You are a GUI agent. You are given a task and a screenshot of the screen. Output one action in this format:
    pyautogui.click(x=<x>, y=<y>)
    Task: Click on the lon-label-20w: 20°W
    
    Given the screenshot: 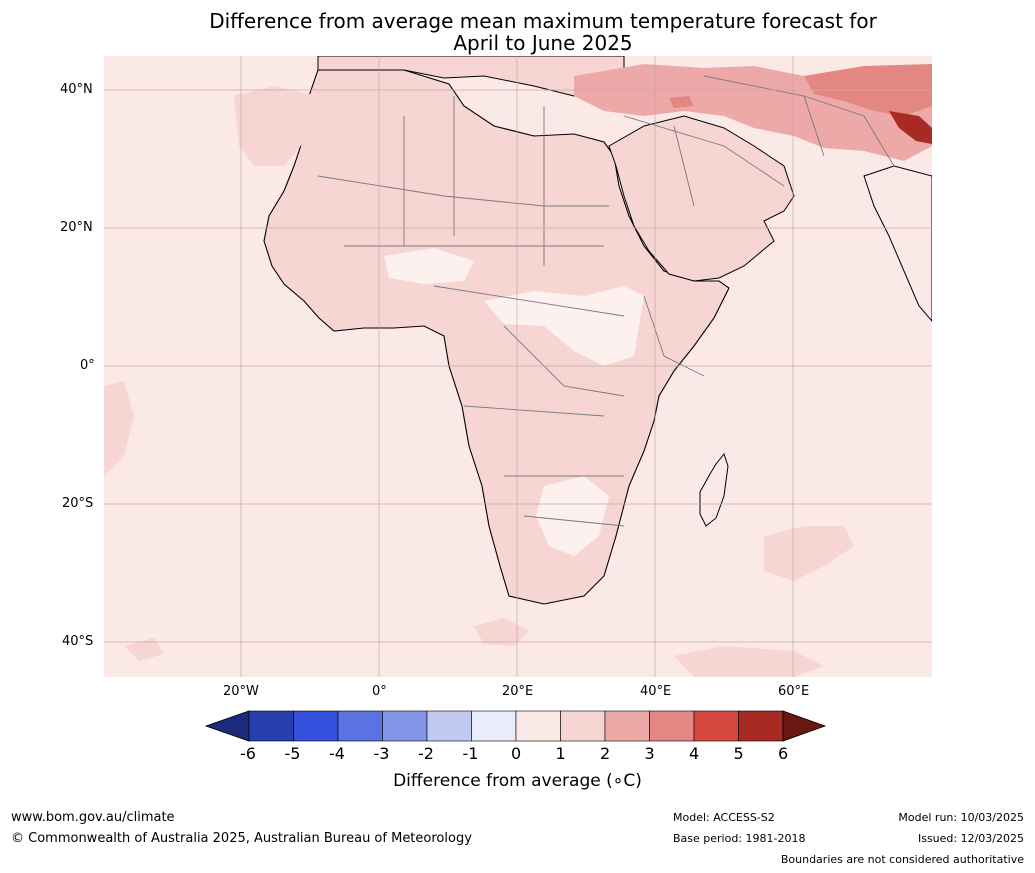 What is the action you would take?
    pyautogui.click(x=241, y=691)
    